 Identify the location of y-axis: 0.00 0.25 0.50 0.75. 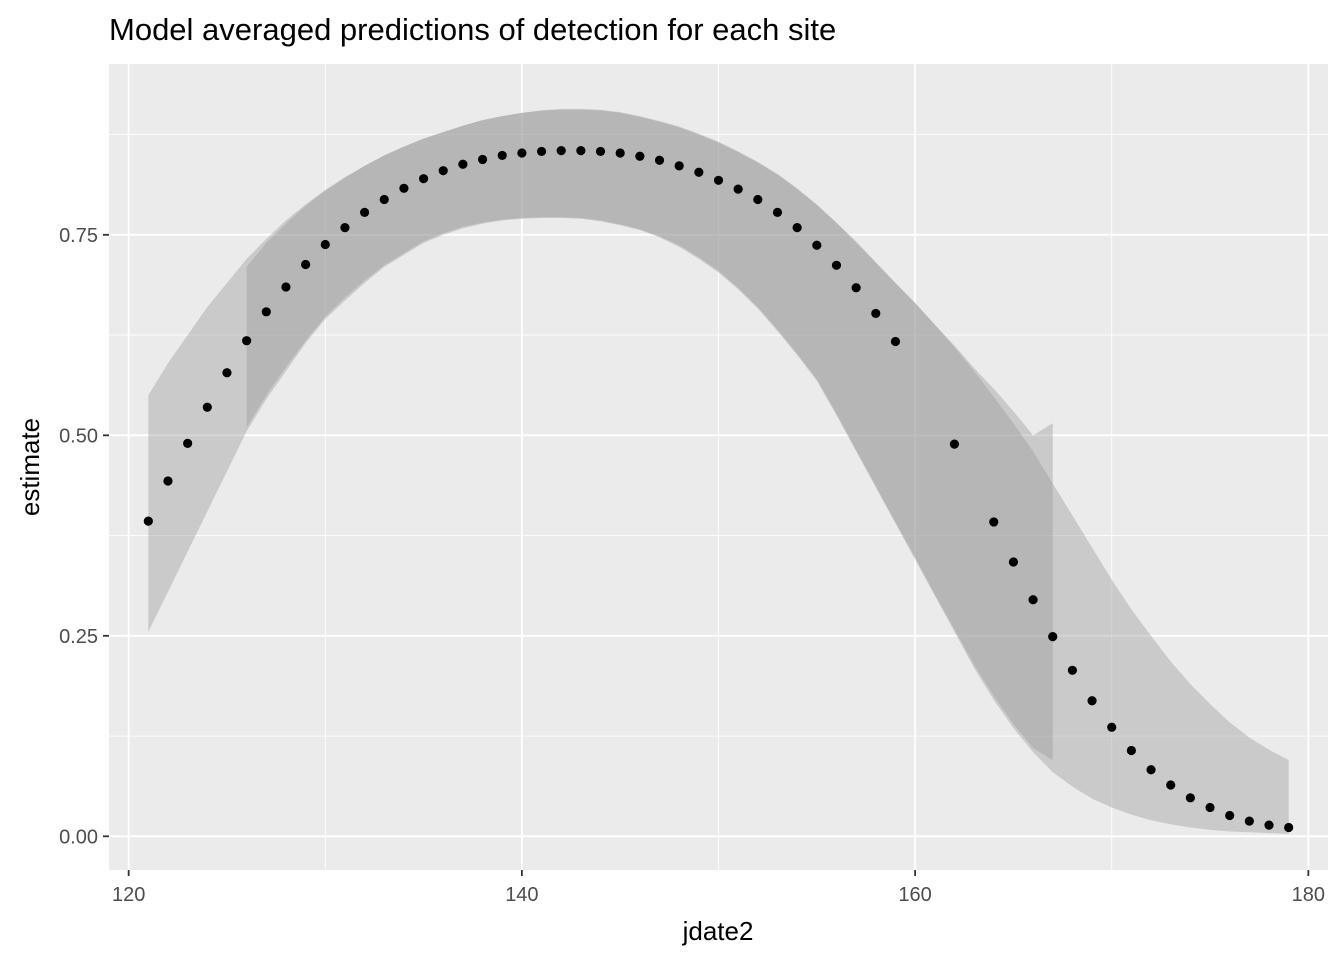
(84, 536).